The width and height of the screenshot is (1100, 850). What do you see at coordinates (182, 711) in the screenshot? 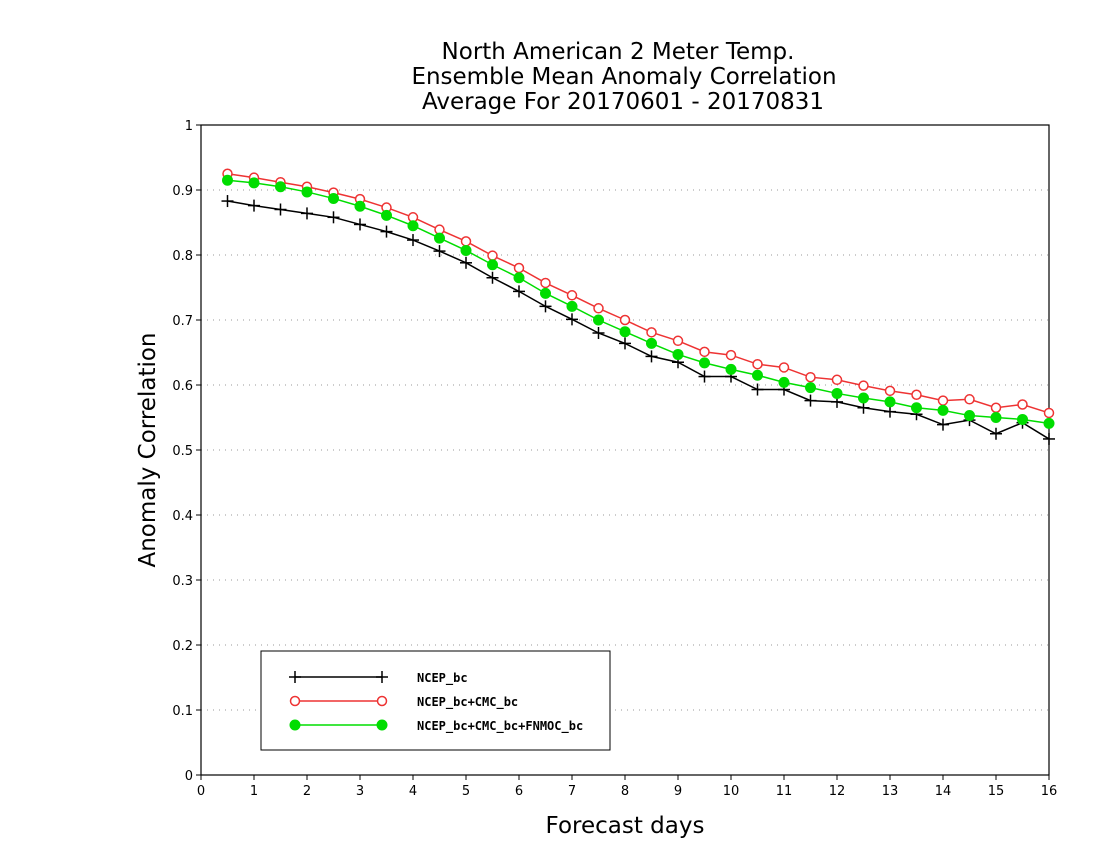
I see `y-tick-label: 0.1` at bounding box center [182, 711].